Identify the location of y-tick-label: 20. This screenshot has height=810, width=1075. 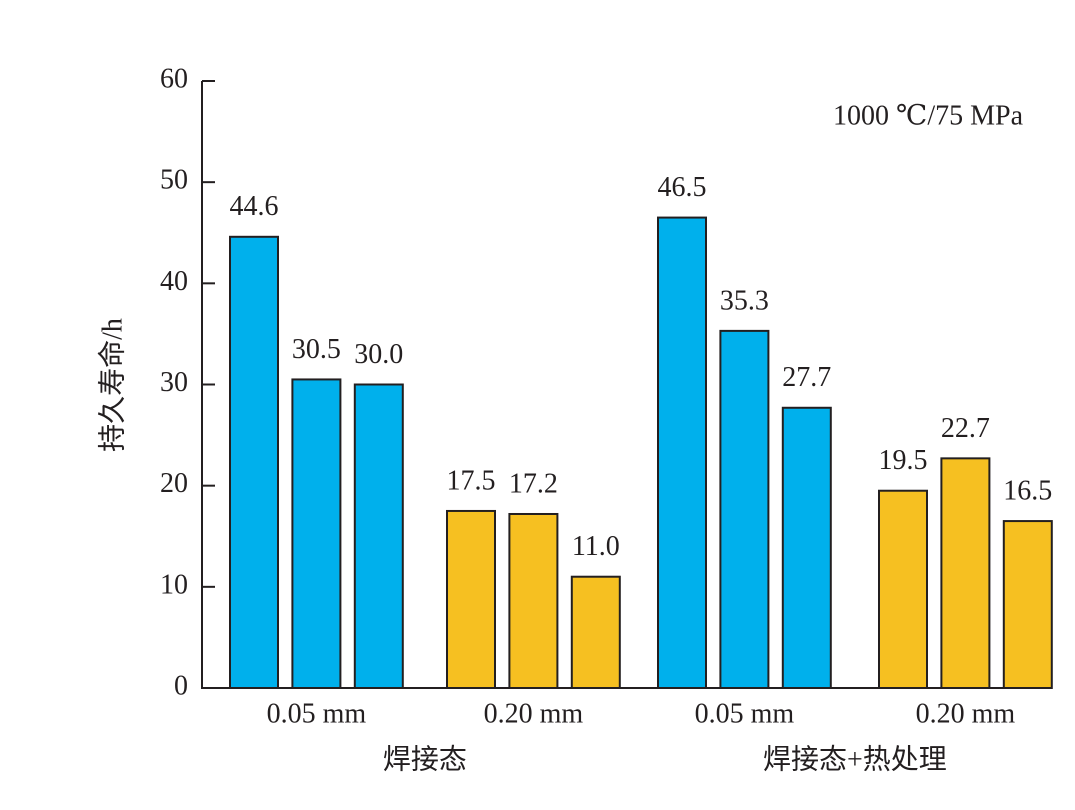
(174, 483).